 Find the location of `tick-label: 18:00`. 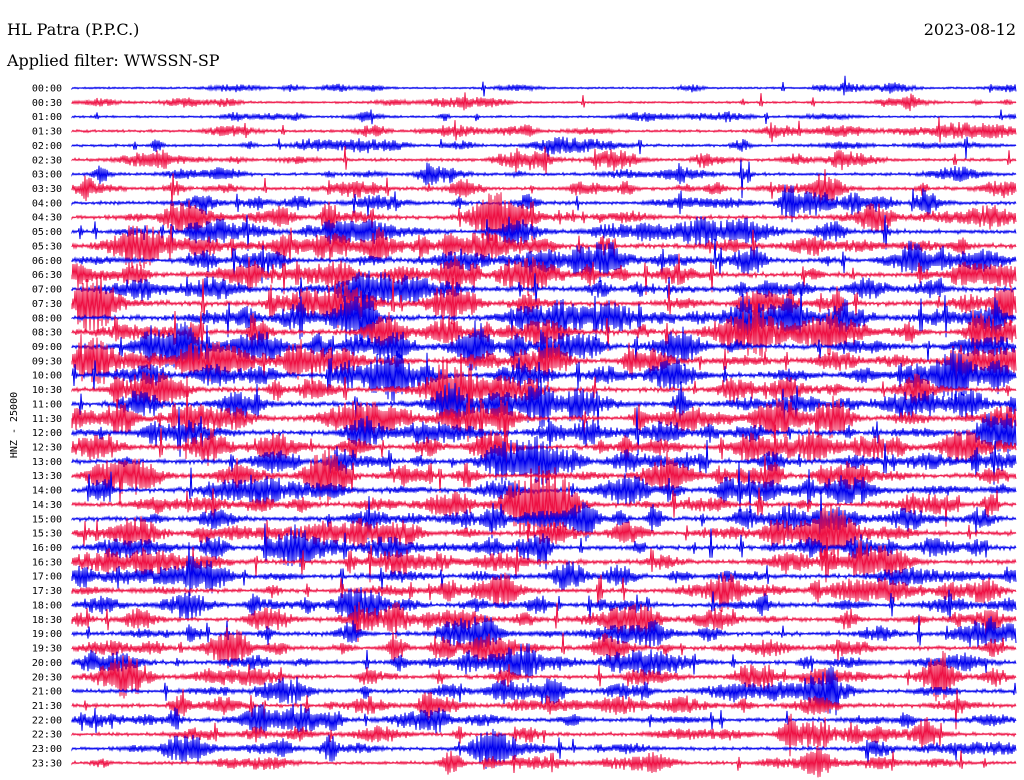

tick-label: 18:00 is located at coordinates (47, 605).